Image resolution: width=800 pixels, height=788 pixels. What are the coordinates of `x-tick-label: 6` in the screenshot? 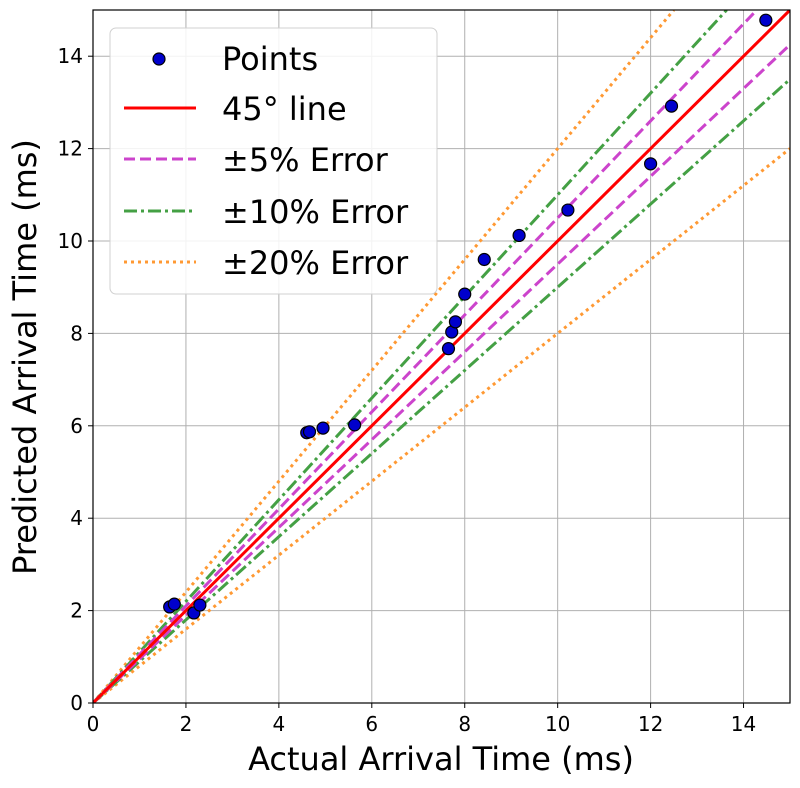 It's located at (371, 724).